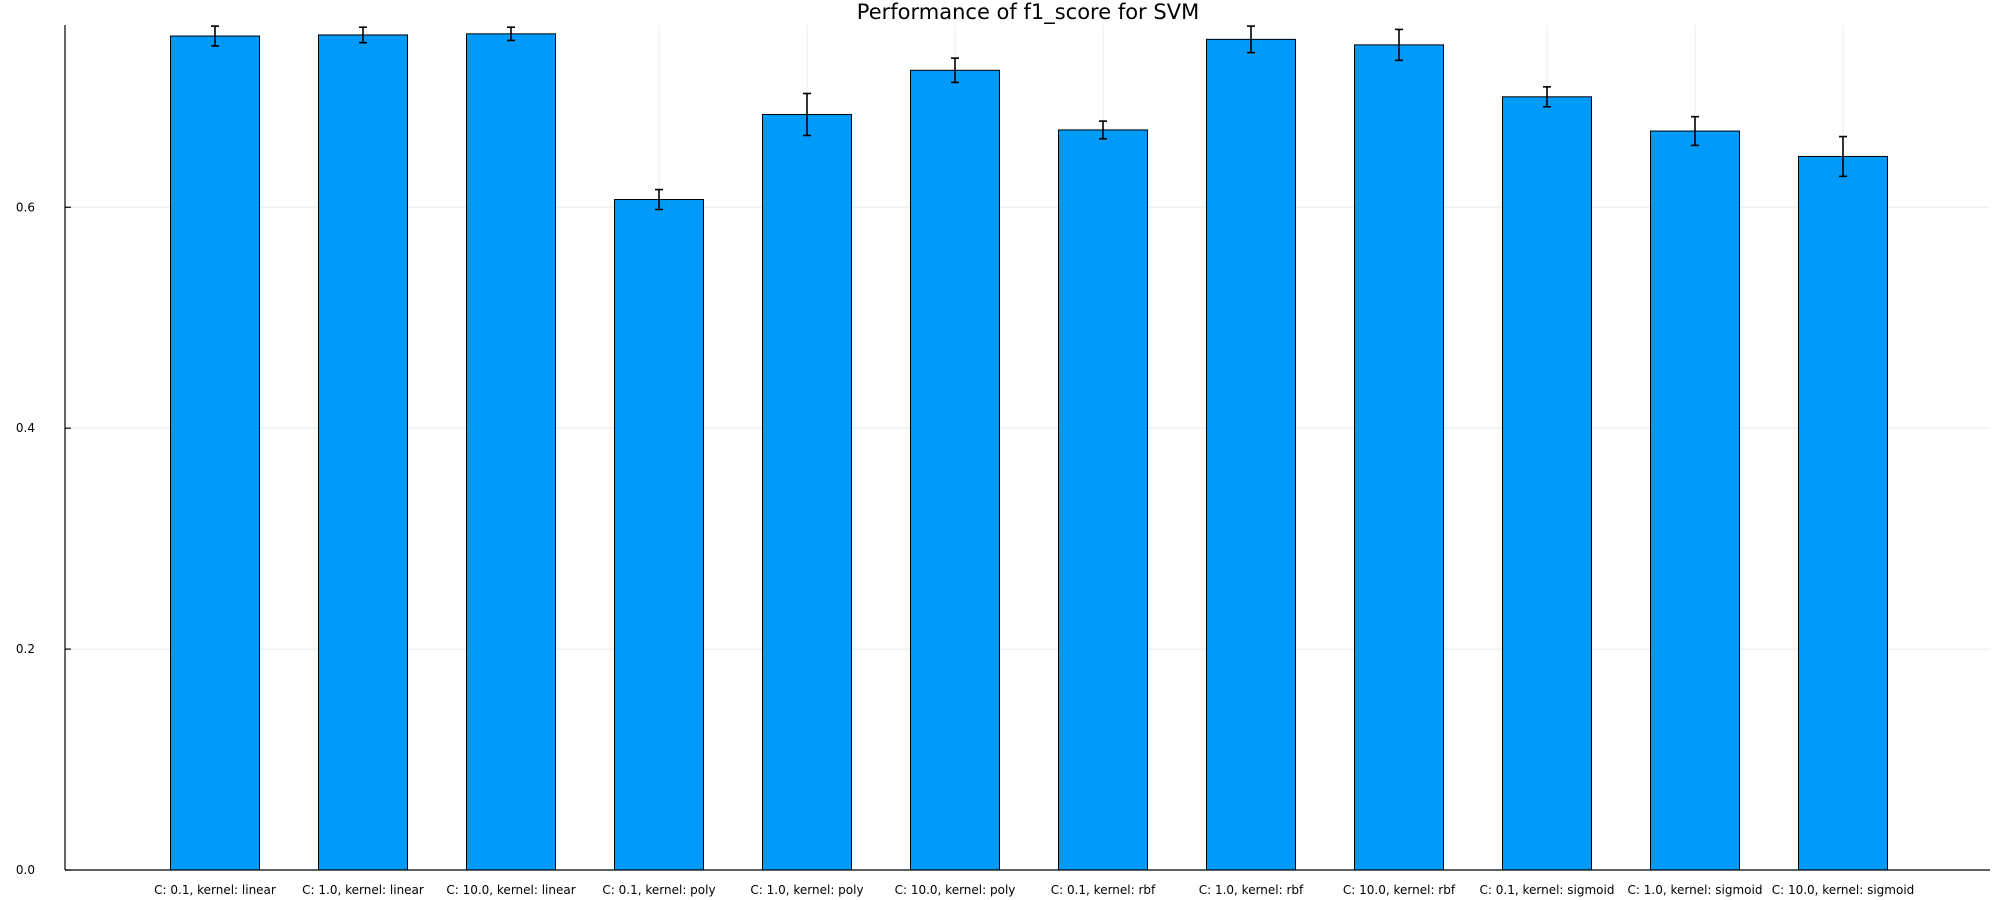 The width and height of the screenshot is (2000, 900). What do you see at coordinates (1103, 890) in the screenshot?
I see `x-tick-label: C: 0.1, kernel: rbf` at bounding box center [1103, 890].